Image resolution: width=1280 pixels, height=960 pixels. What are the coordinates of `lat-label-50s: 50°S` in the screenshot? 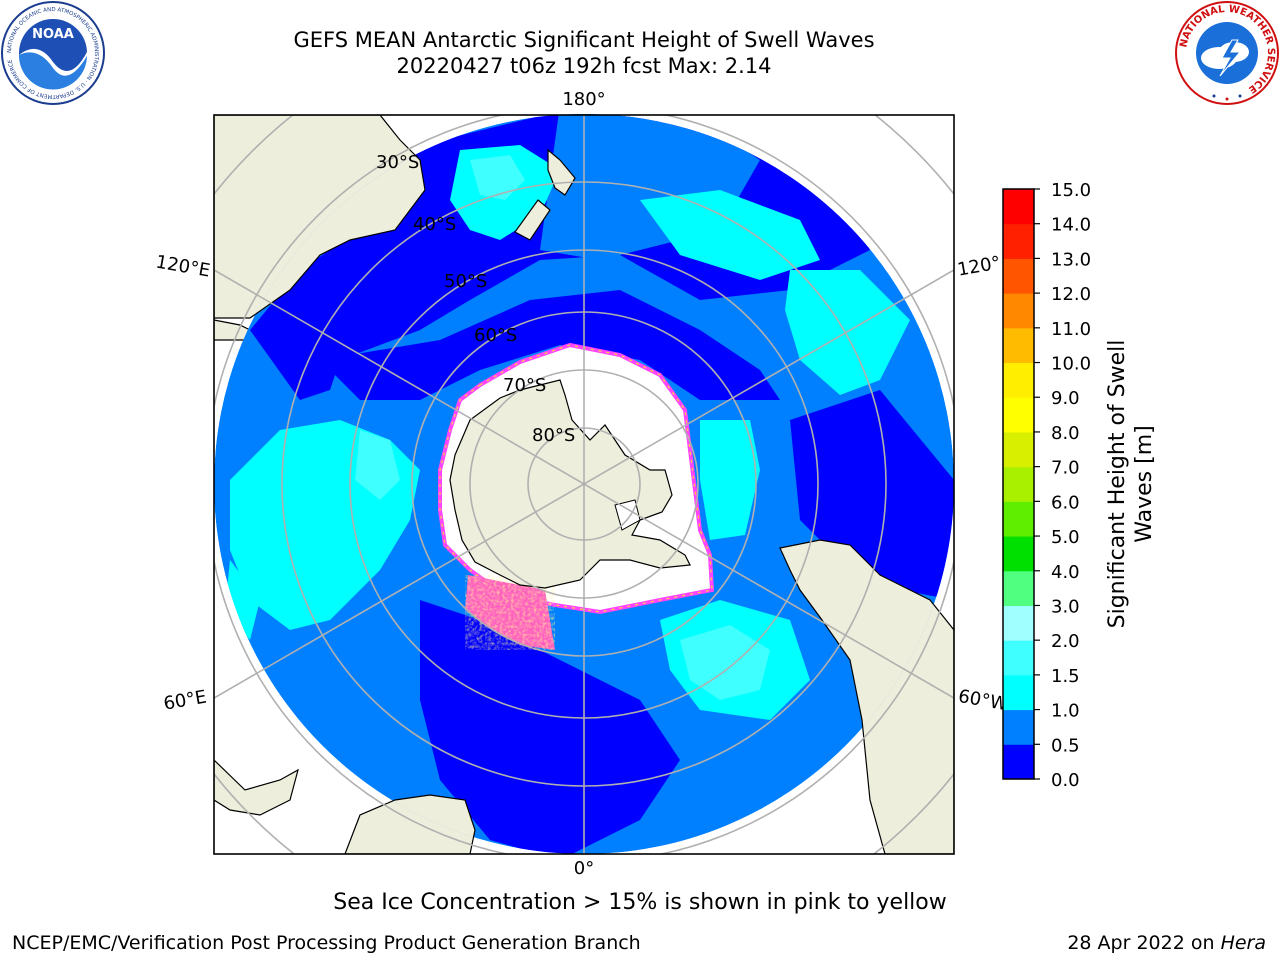 It's located at (465, 281).